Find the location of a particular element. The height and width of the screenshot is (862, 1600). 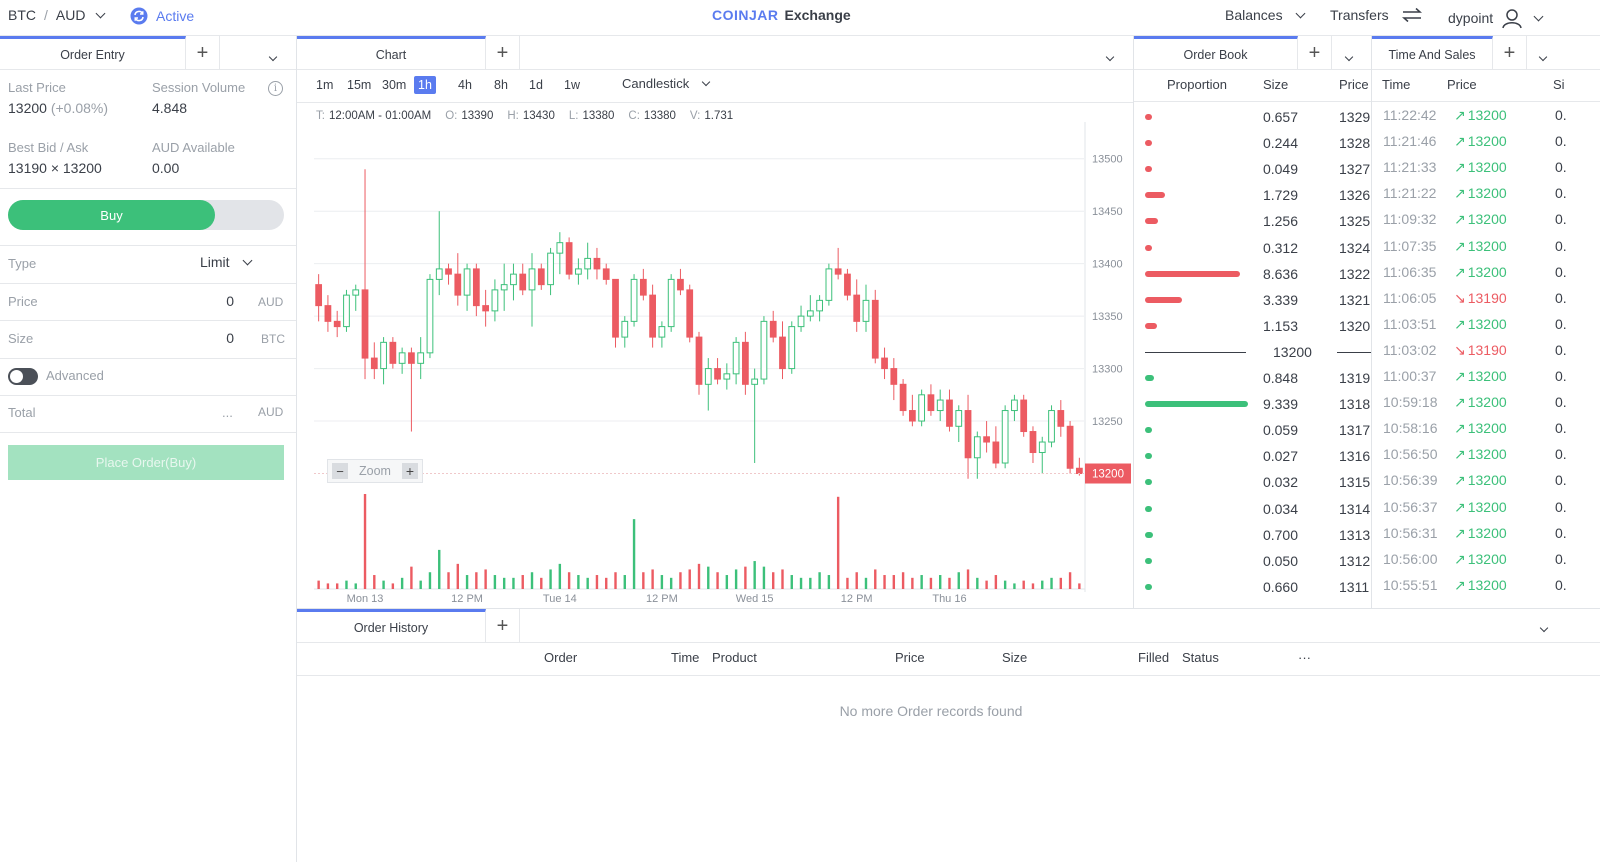

trade-time: 10:59:18 is located at coordinates (1410, 402).